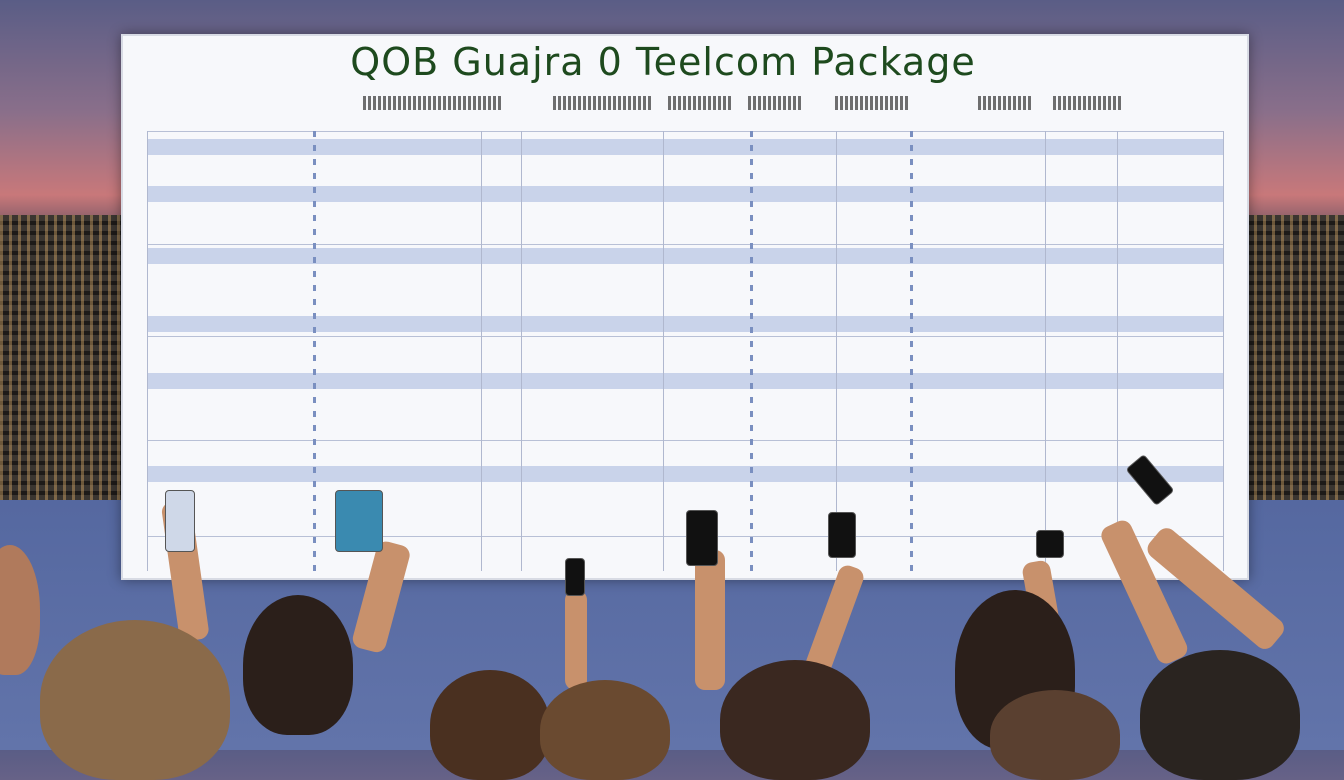 This screenshot has width=1344, height=780. What do you see at coordinates (663, 62) in the screenshot?
I see `screen-title: QOB Guajra 0 Teelcom Package` at bounding box center [663, 62].